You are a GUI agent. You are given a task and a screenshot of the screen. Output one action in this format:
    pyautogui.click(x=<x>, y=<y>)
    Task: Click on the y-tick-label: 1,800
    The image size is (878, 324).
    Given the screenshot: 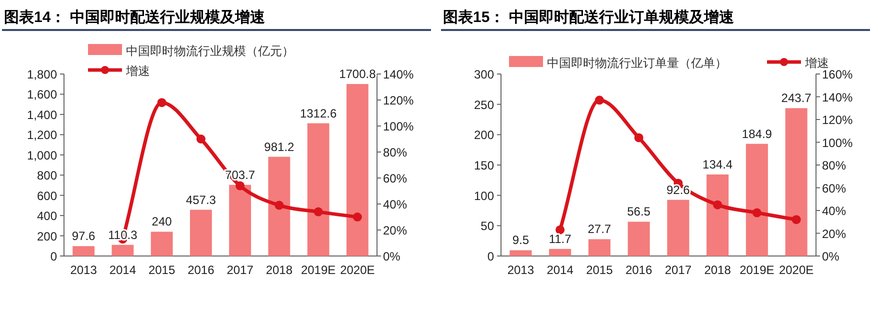 What is the action you would take?
    pyautogui.click(x=42, y=75)
    